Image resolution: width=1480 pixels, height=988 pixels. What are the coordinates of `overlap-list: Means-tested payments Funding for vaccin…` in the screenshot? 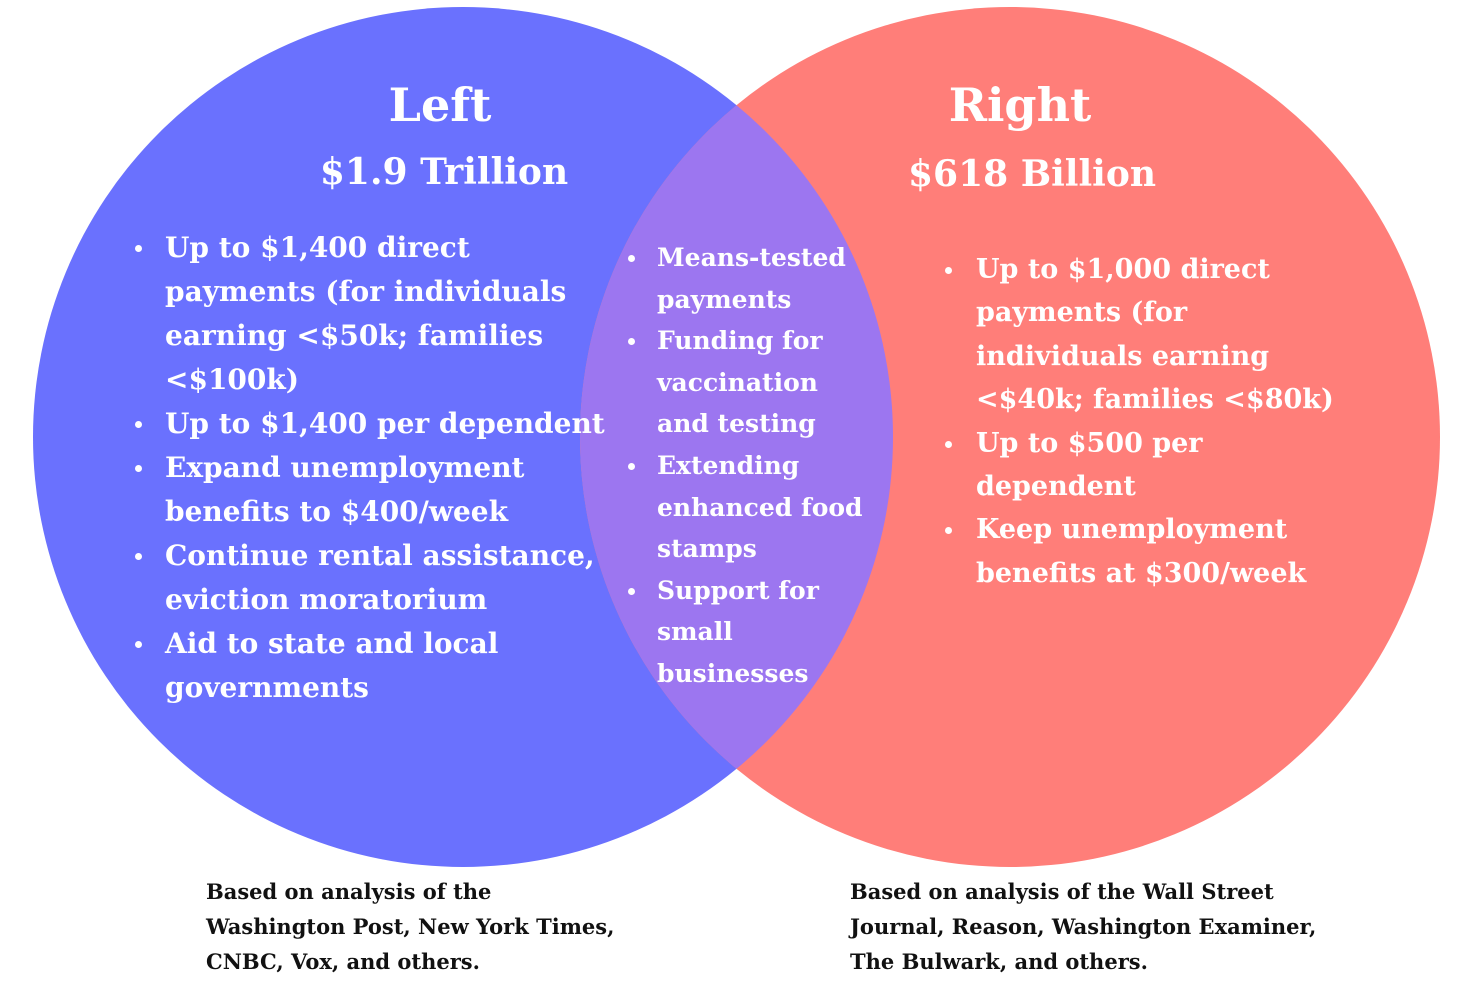 It's located at (747, 466).